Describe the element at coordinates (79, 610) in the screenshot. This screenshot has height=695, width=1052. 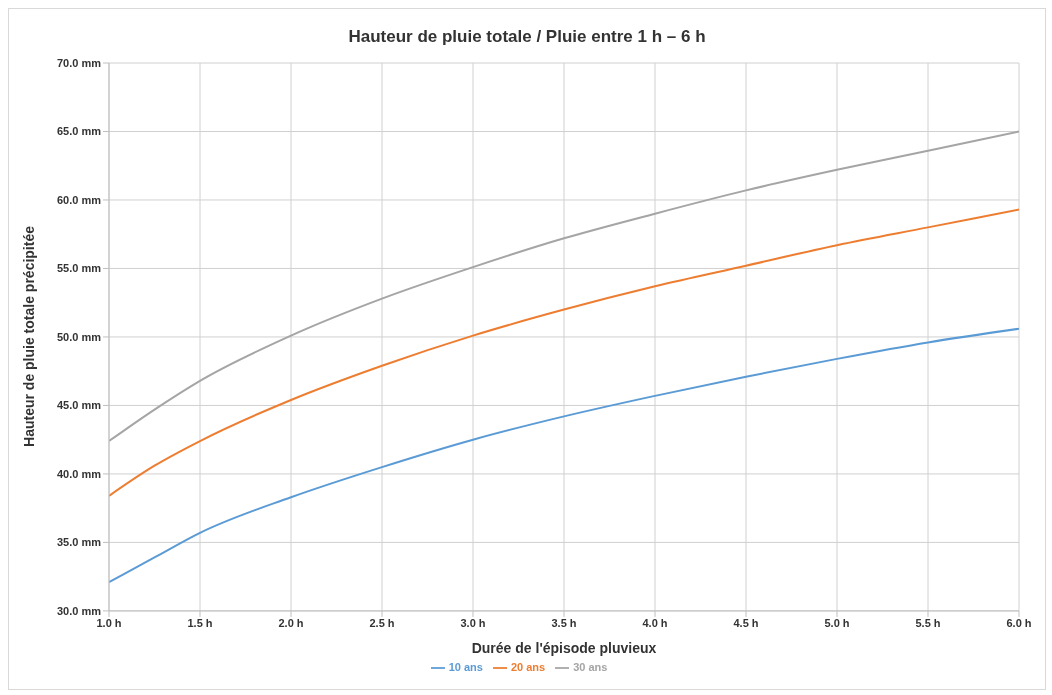
I see `y-tick-label: 30.0 mm` at that location.